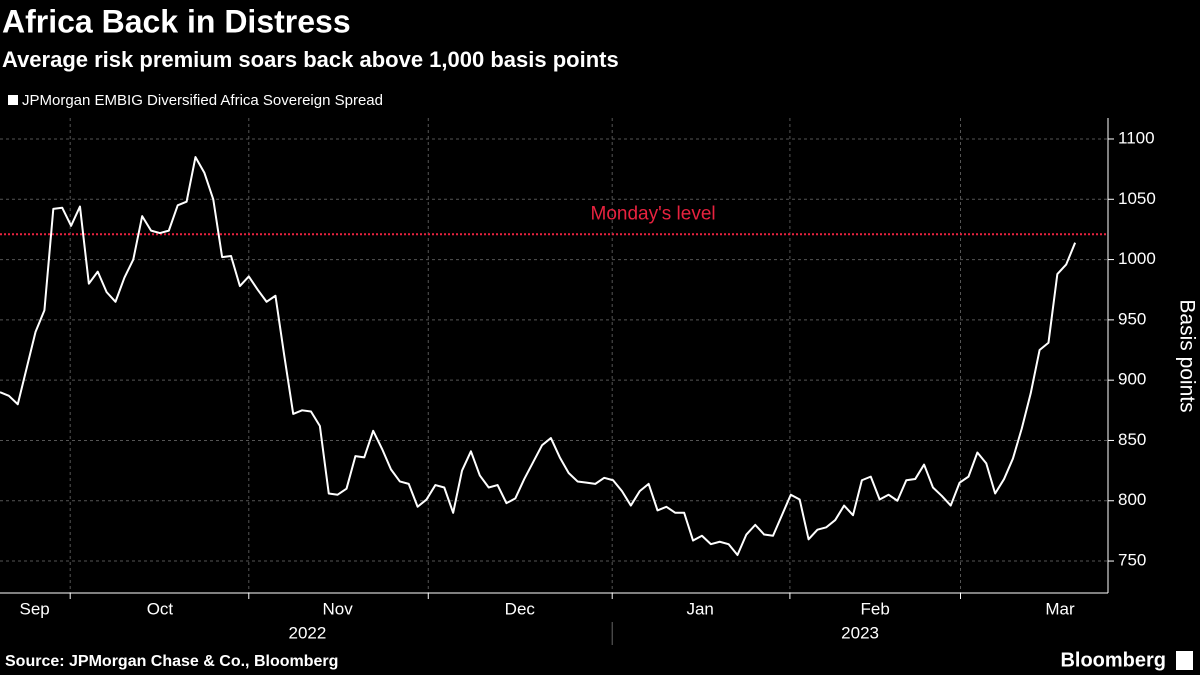 This screenshot has height=675, width=1200. What do you see at coordinates (176, 21) in the screenshot?
I see `chart-title: Africa Back in Distress` at bounding box center [176, 21].